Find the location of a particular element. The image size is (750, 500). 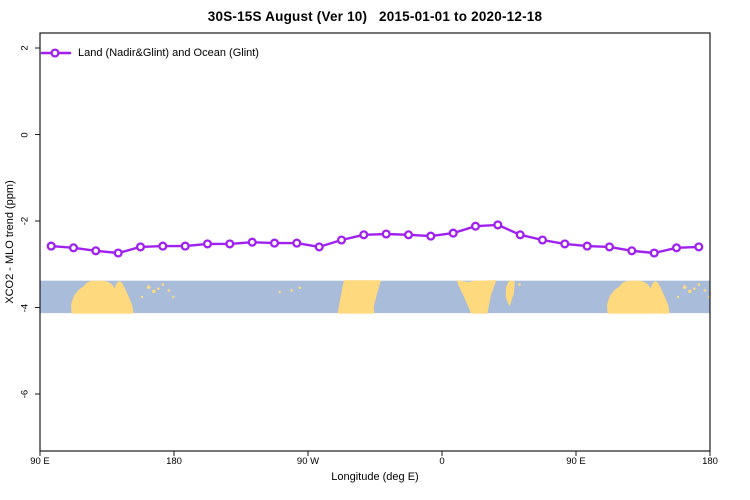

y-tick-label: -6 is located at coordinates (25, 394).